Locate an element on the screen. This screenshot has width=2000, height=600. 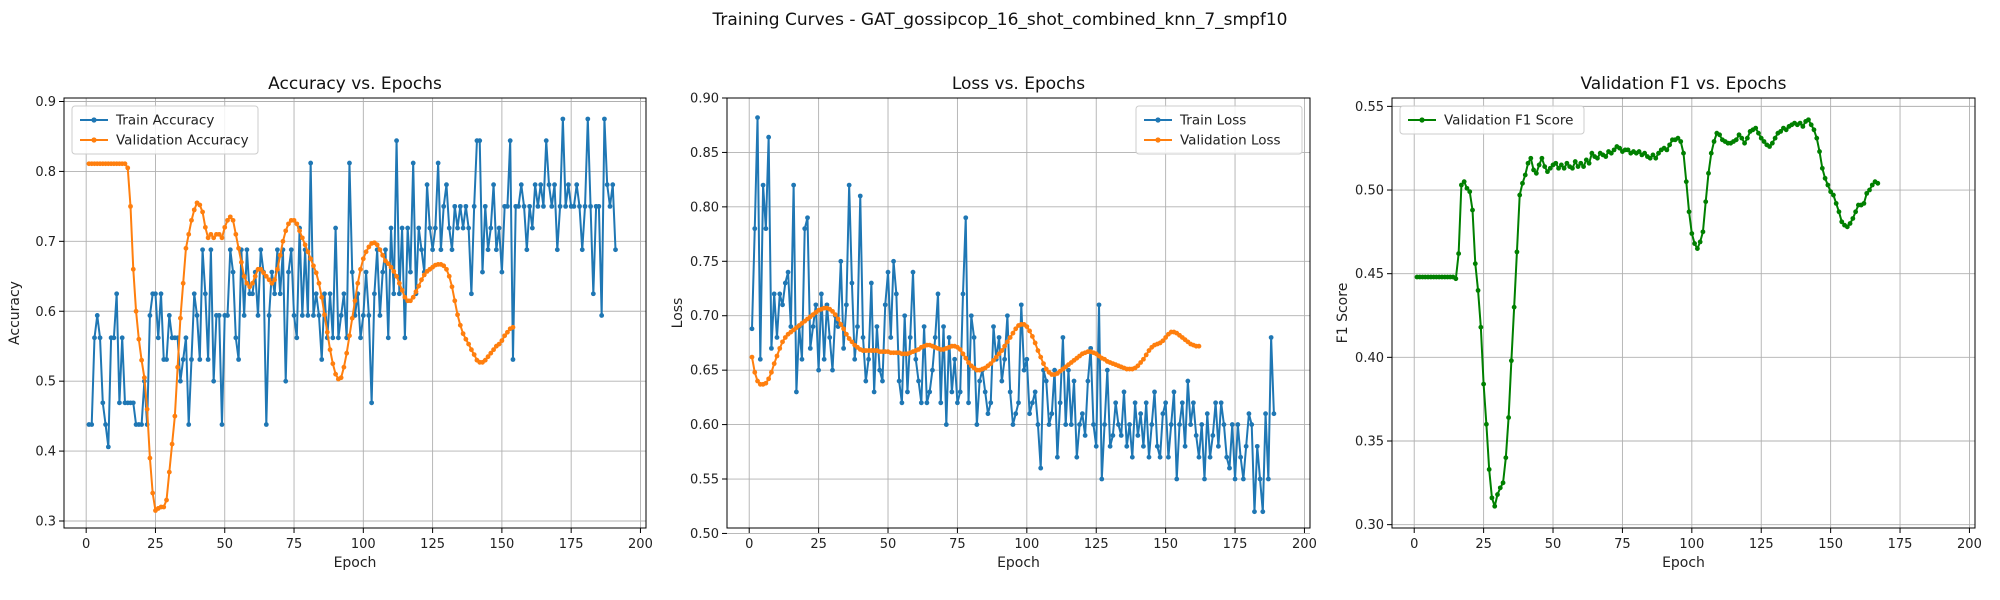
x-tick-label: 25 is located at coordinates (155, 544).